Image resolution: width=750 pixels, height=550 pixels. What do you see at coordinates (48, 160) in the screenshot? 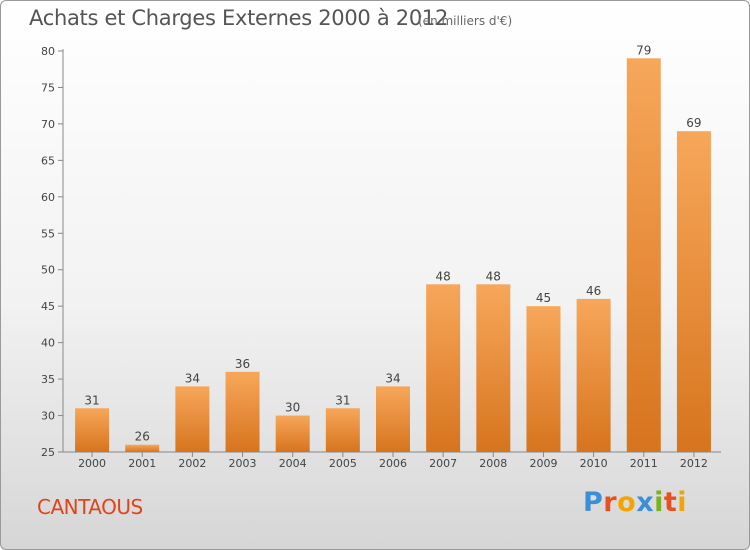
I see `y-tick-label: 65` at bounding box center [48, 160].